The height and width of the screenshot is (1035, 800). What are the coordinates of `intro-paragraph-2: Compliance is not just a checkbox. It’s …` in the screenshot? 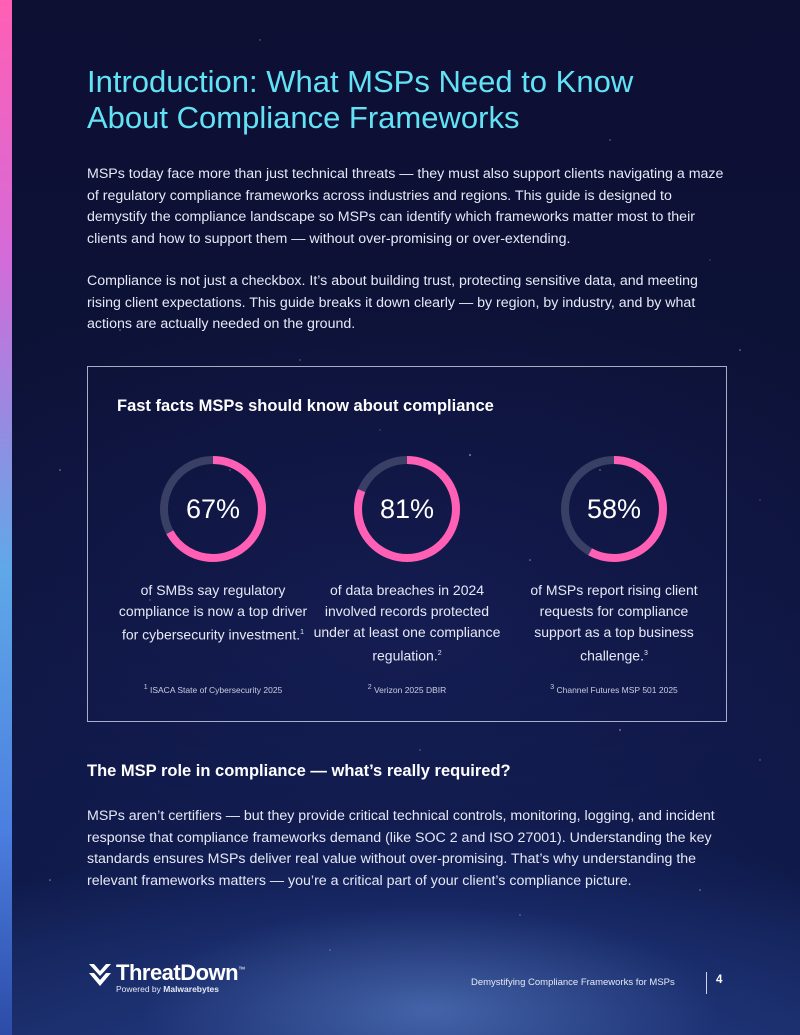 It's located at (392, 302).